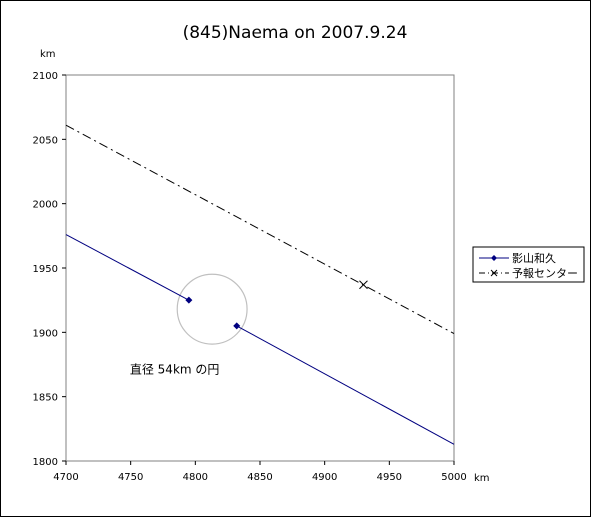 The height and width of the screenshot is (517, 591). Describe the element at coordinates (453, 477) in the screenshot. I see `x-tick-label: 5000` at that location.